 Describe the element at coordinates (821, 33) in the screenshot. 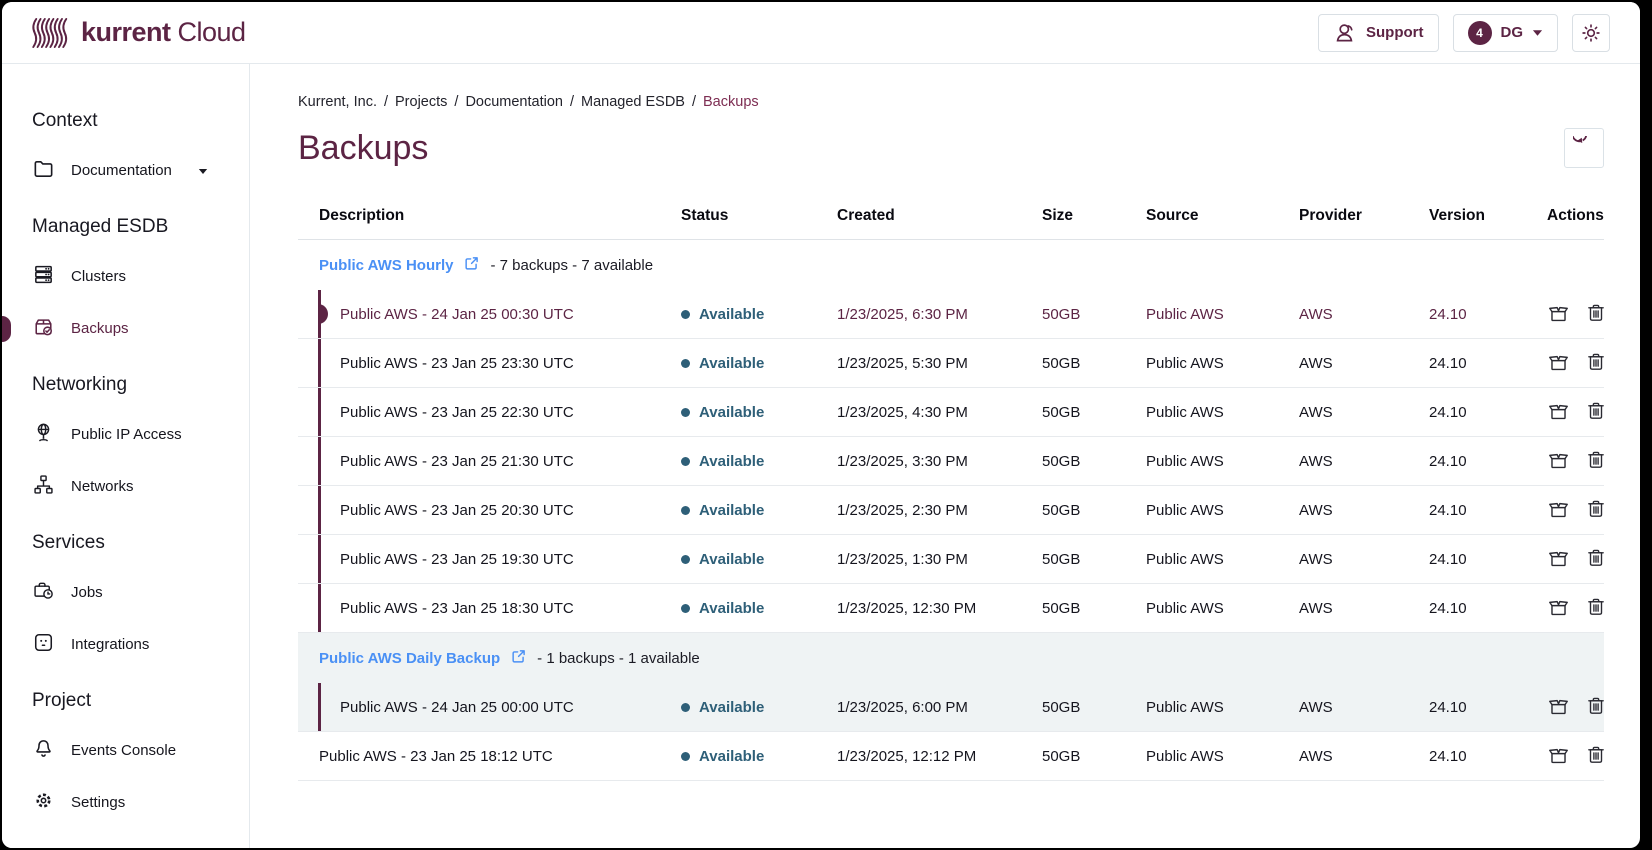

I see `top-bar: kurrent Cloud Support 4 DG` at that location.